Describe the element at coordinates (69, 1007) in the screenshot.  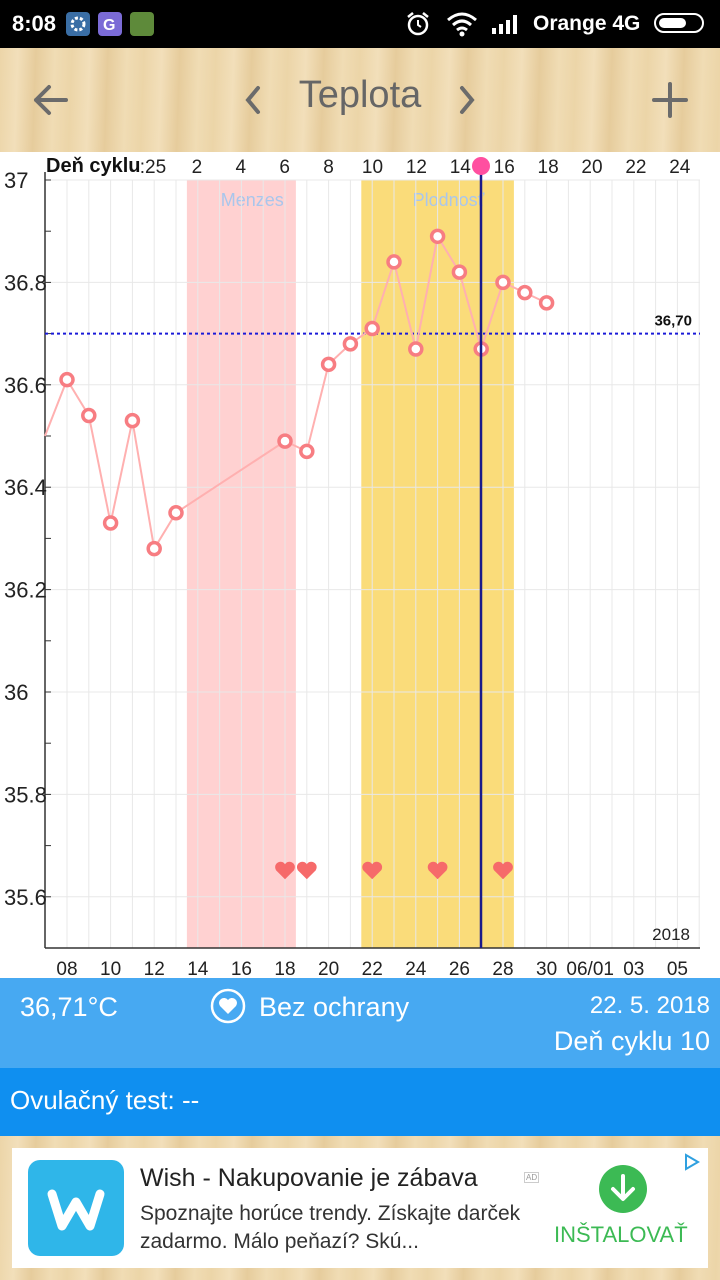
I see `temperature-value: 36,71°C` at that location.